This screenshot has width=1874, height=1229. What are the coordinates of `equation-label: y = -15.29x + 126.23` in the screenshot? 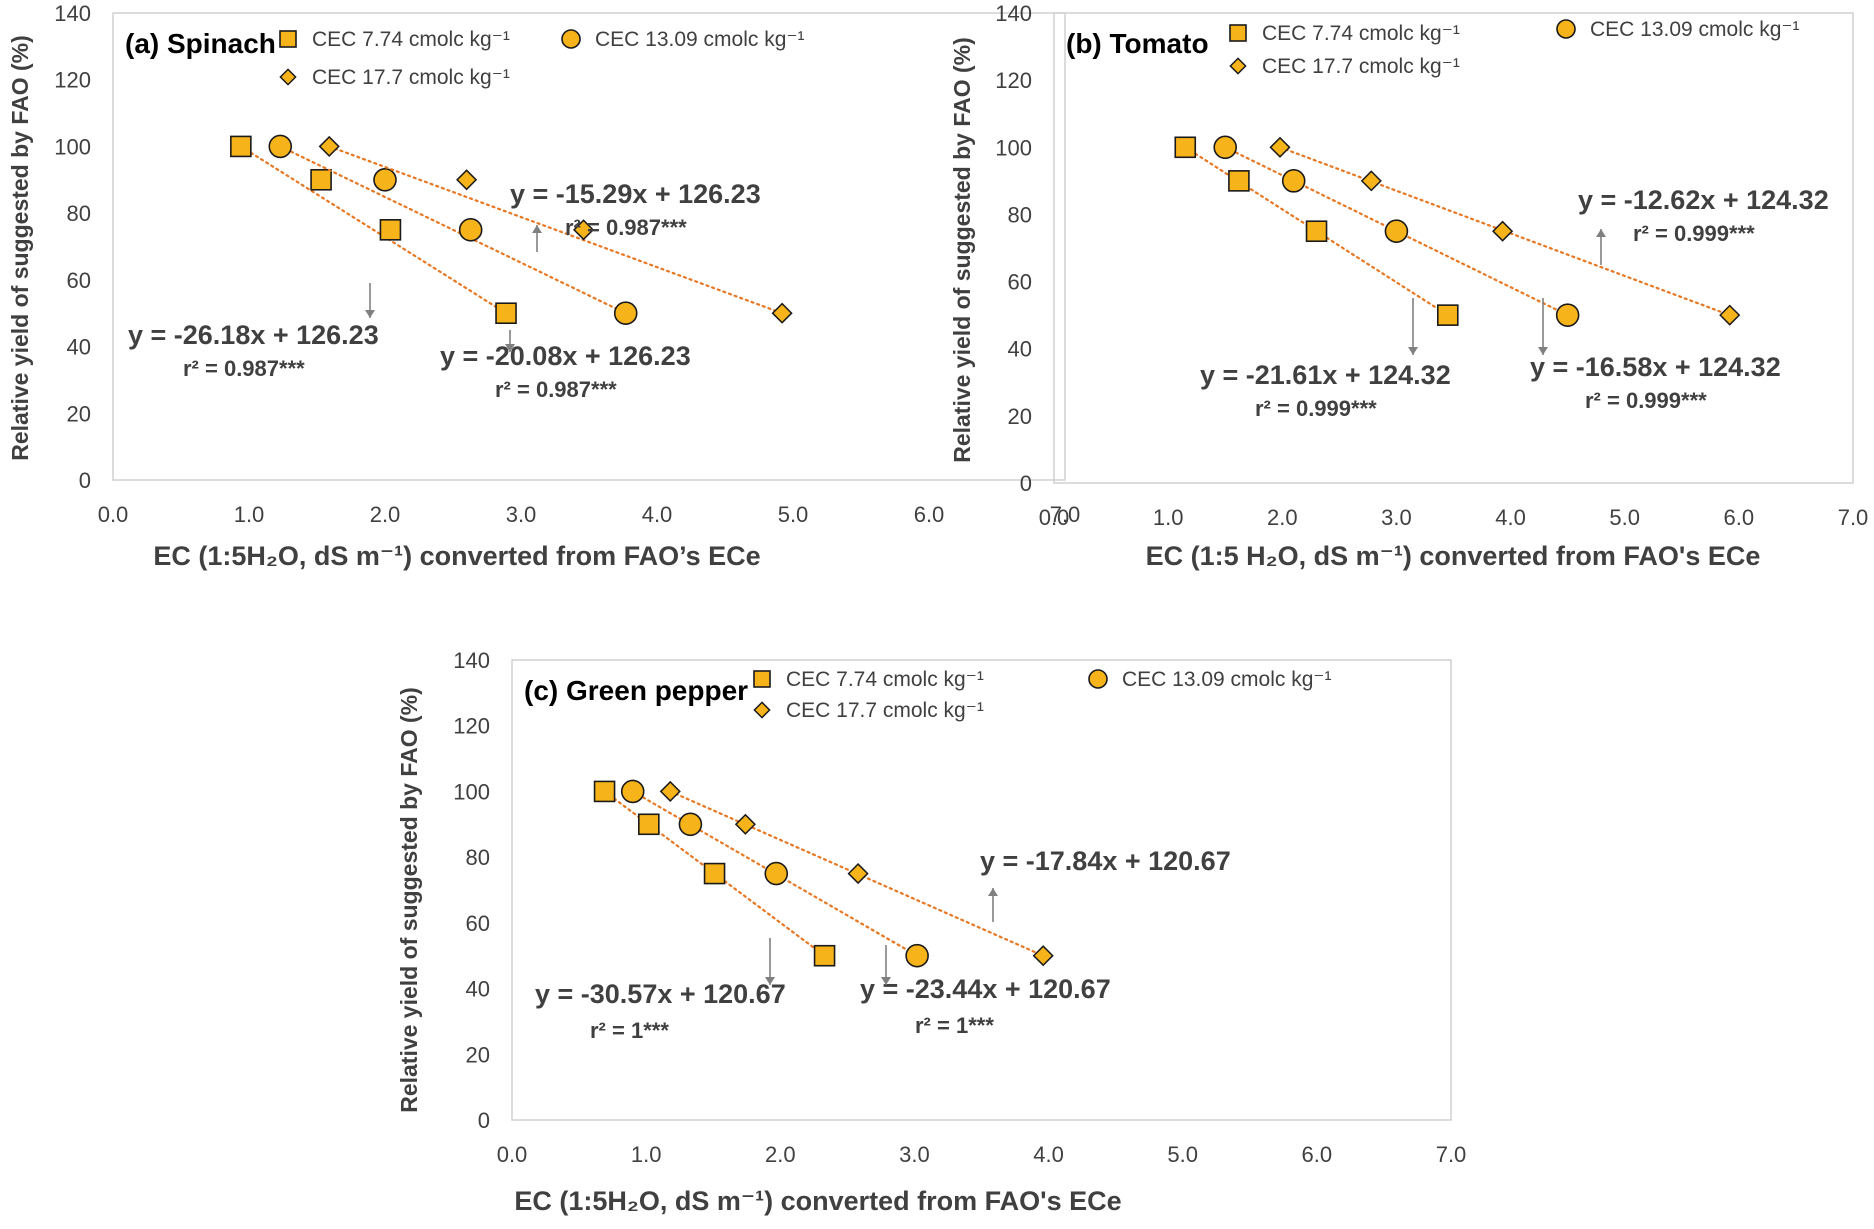 It's located at (635, 194).